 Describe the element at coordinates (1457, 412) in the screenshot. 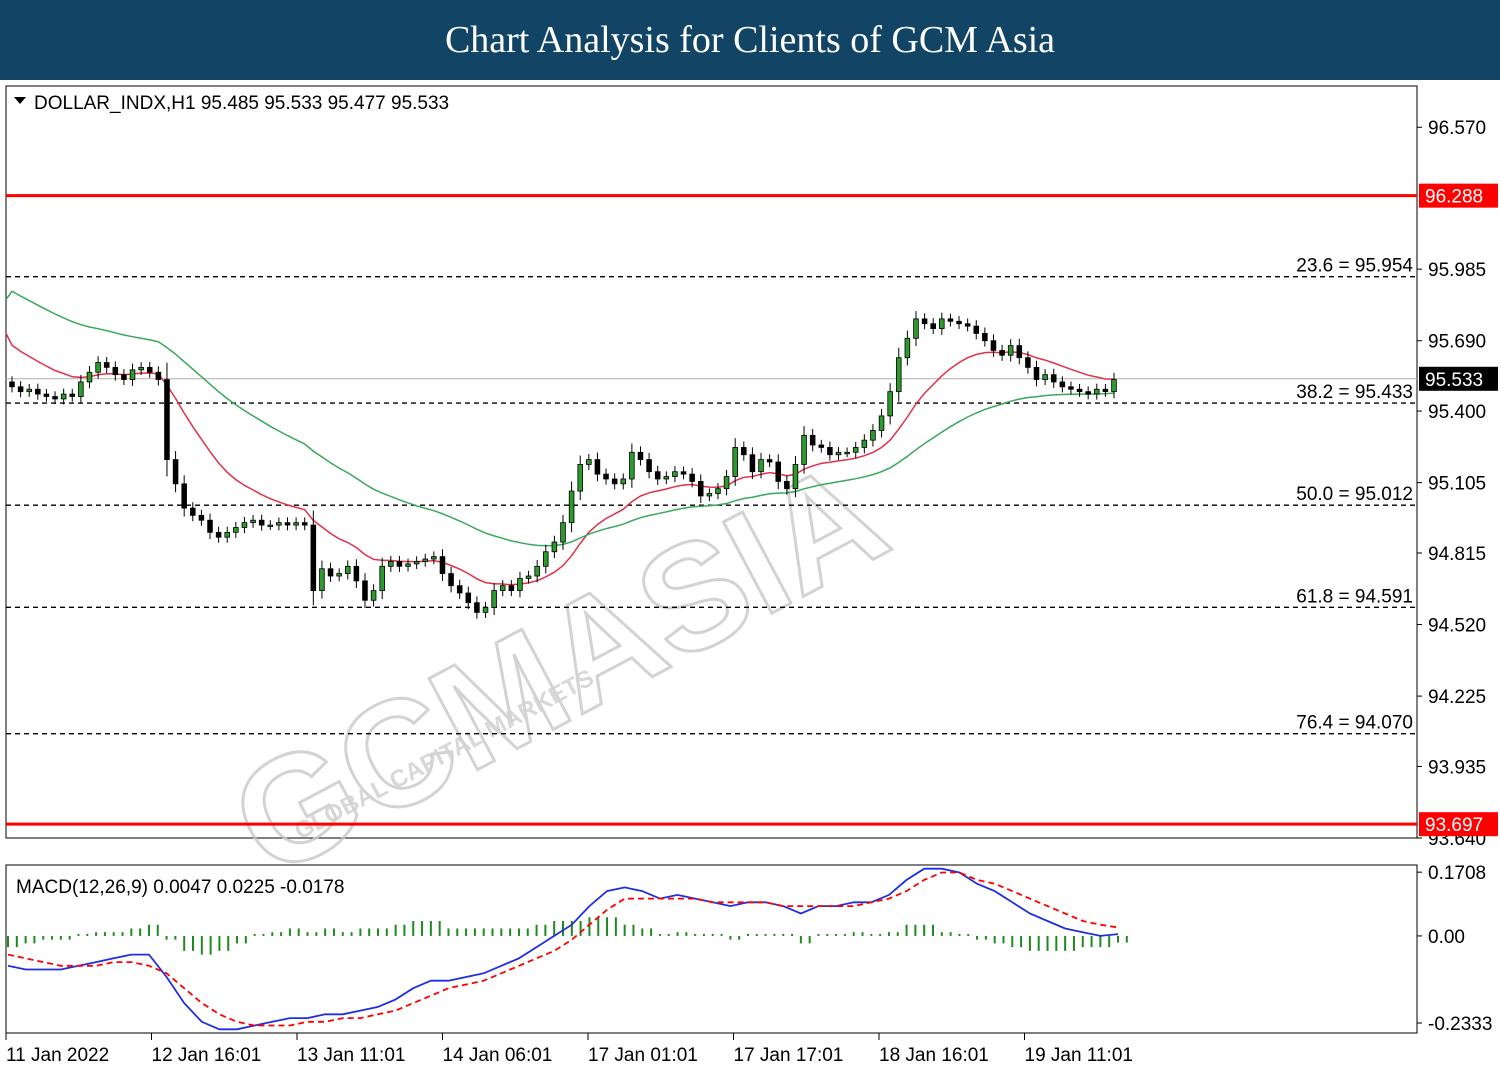

I see `price-tick-label: 95.400` at that location.